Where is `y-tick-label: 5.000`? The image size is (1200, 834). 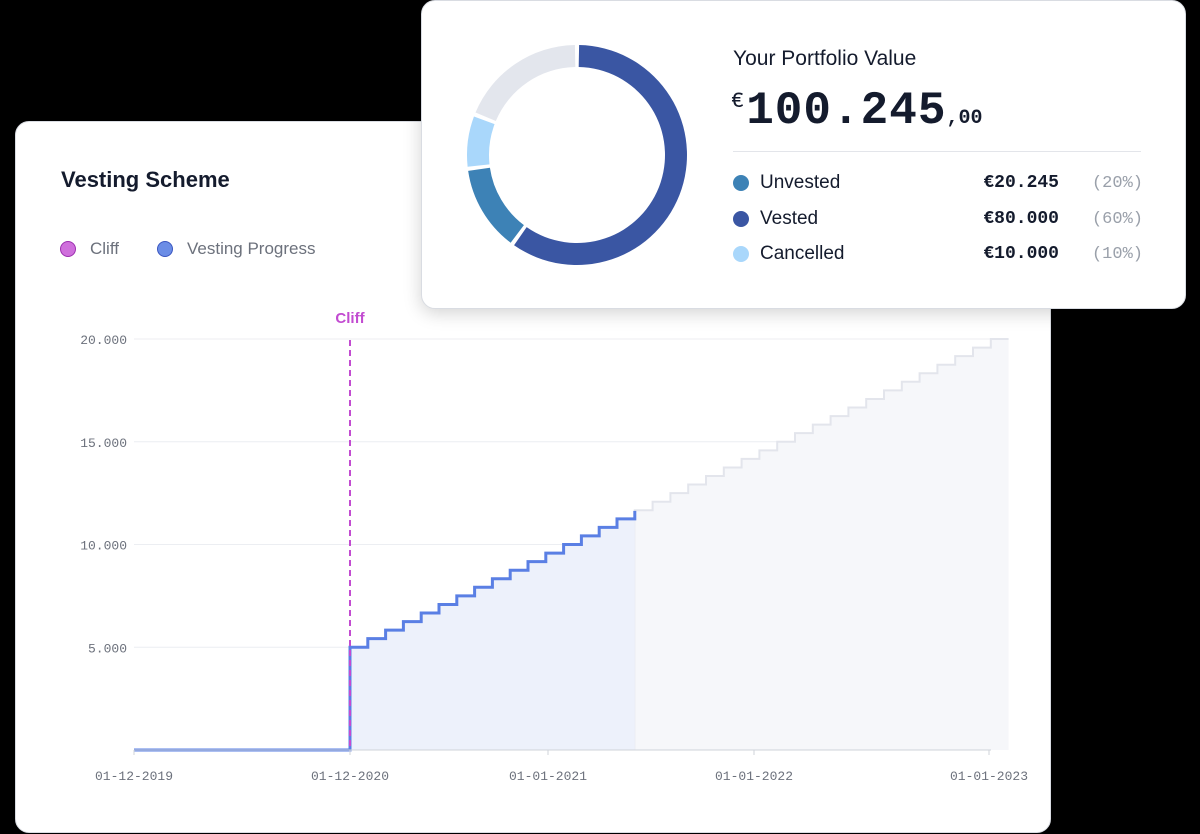 y-tick-label: 5.000 is located at coordinates (107, 648).